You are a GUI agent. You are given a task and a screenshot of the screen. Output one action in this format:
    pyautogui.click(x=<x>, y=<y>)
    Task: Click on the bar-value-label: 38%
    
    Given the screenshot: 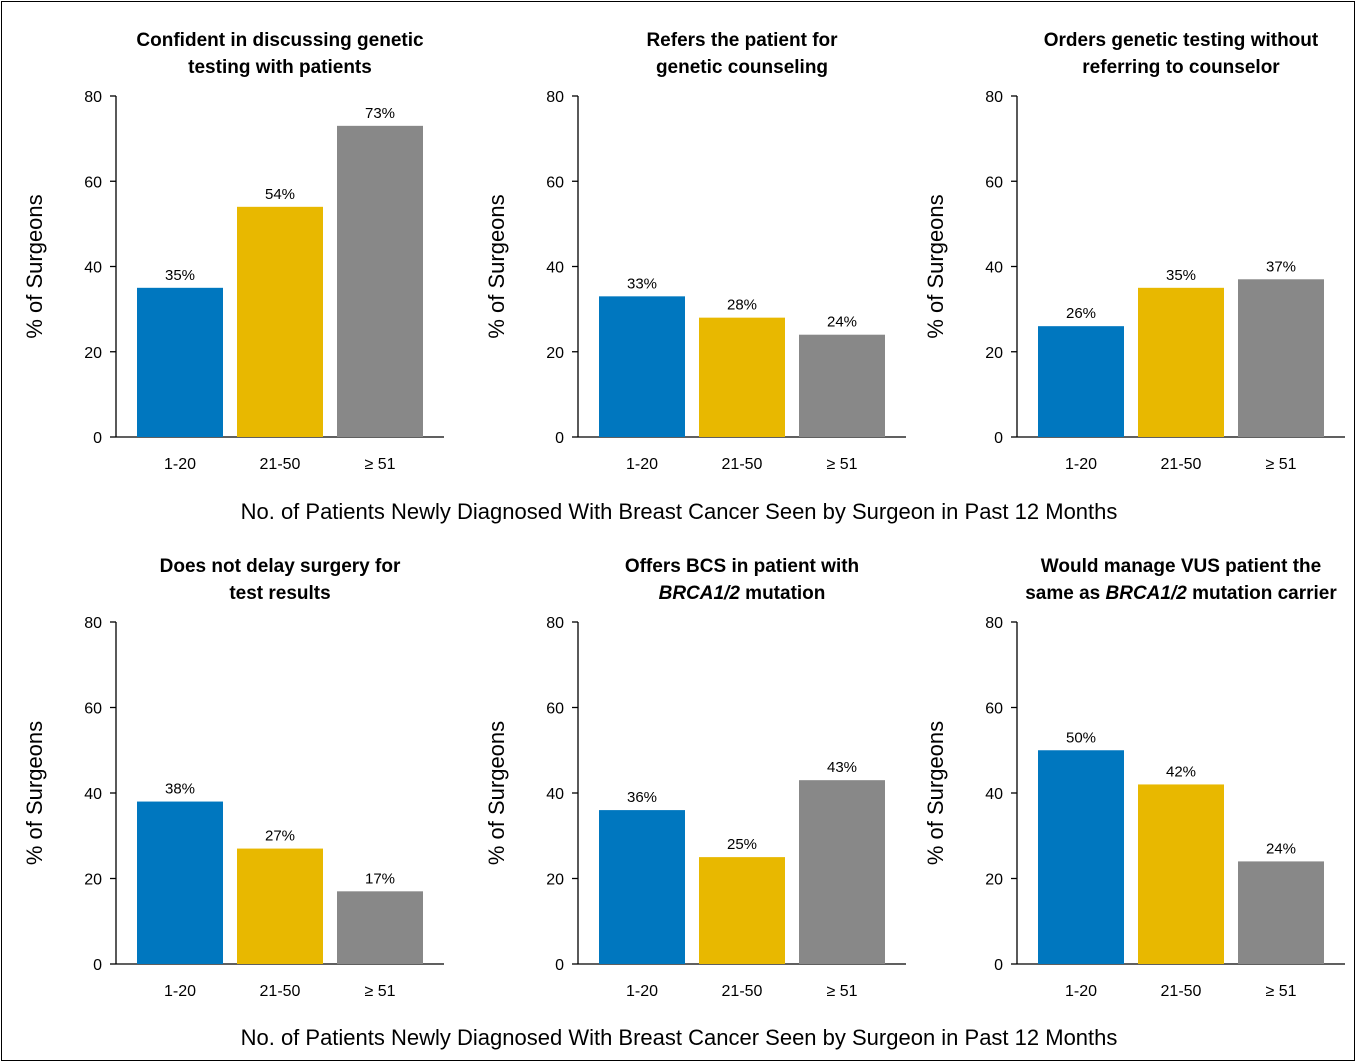 What is the action you would take?
    pyautogui.click(x=180, y=789)
    